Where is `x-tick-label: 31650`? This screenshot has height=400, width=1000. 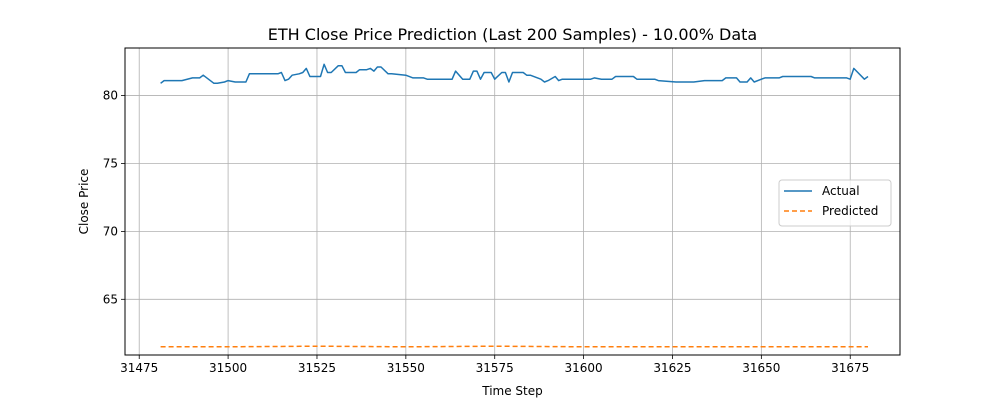
x-tick-label: 31650 is located at coordinates (761, 368).